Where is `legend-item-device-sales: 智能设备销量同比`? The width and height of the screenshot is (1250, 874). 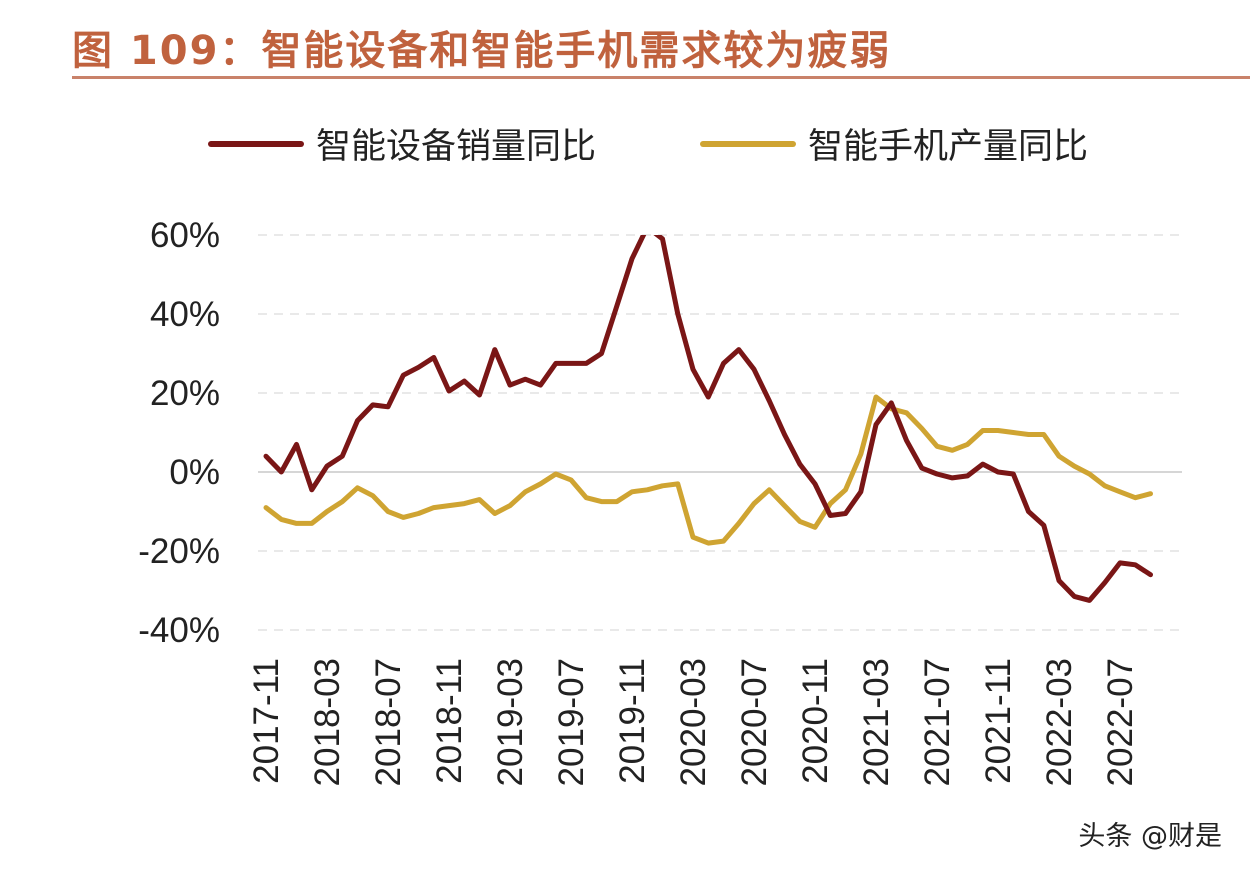
legend-item-device-sales: 智能设备销量同比 is located at coordinates (402, 143).